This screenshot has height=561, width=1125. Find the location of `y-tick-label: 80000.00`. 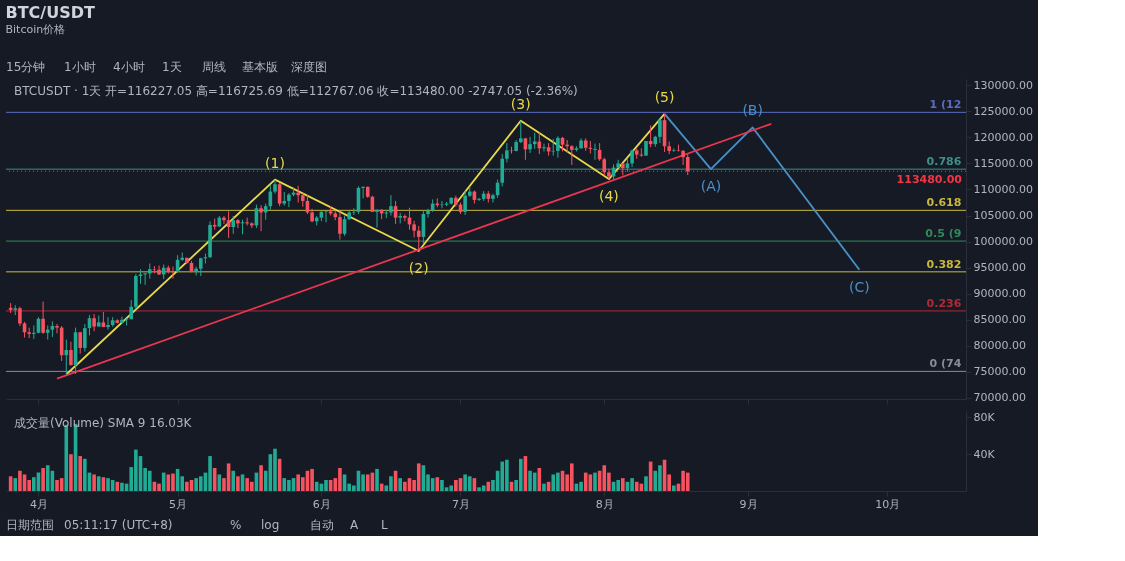

y-tick-label: 80000.00 is located at coordinates (999, 346).